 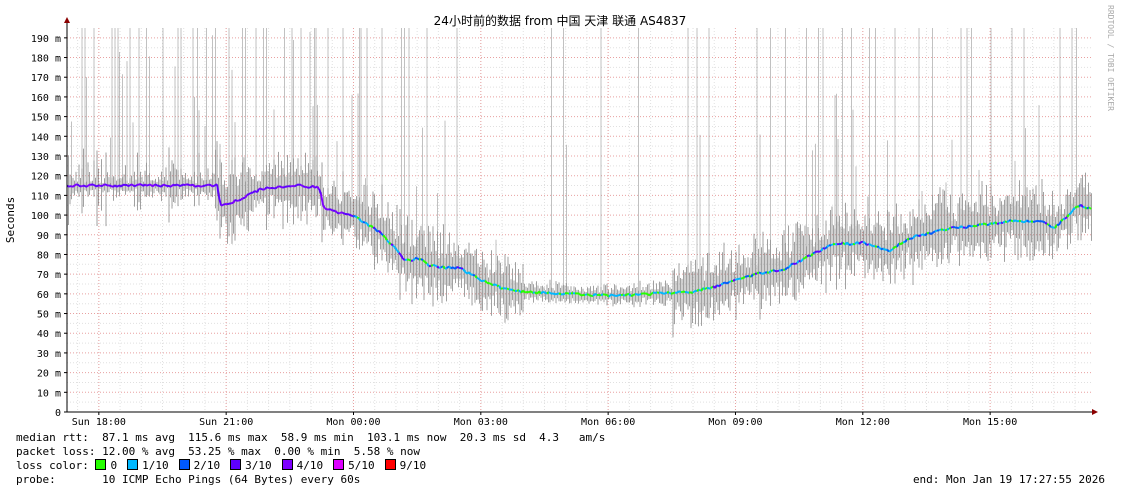 I want to click on loss-legend-item: 1/10, so click(x=148, y=465).